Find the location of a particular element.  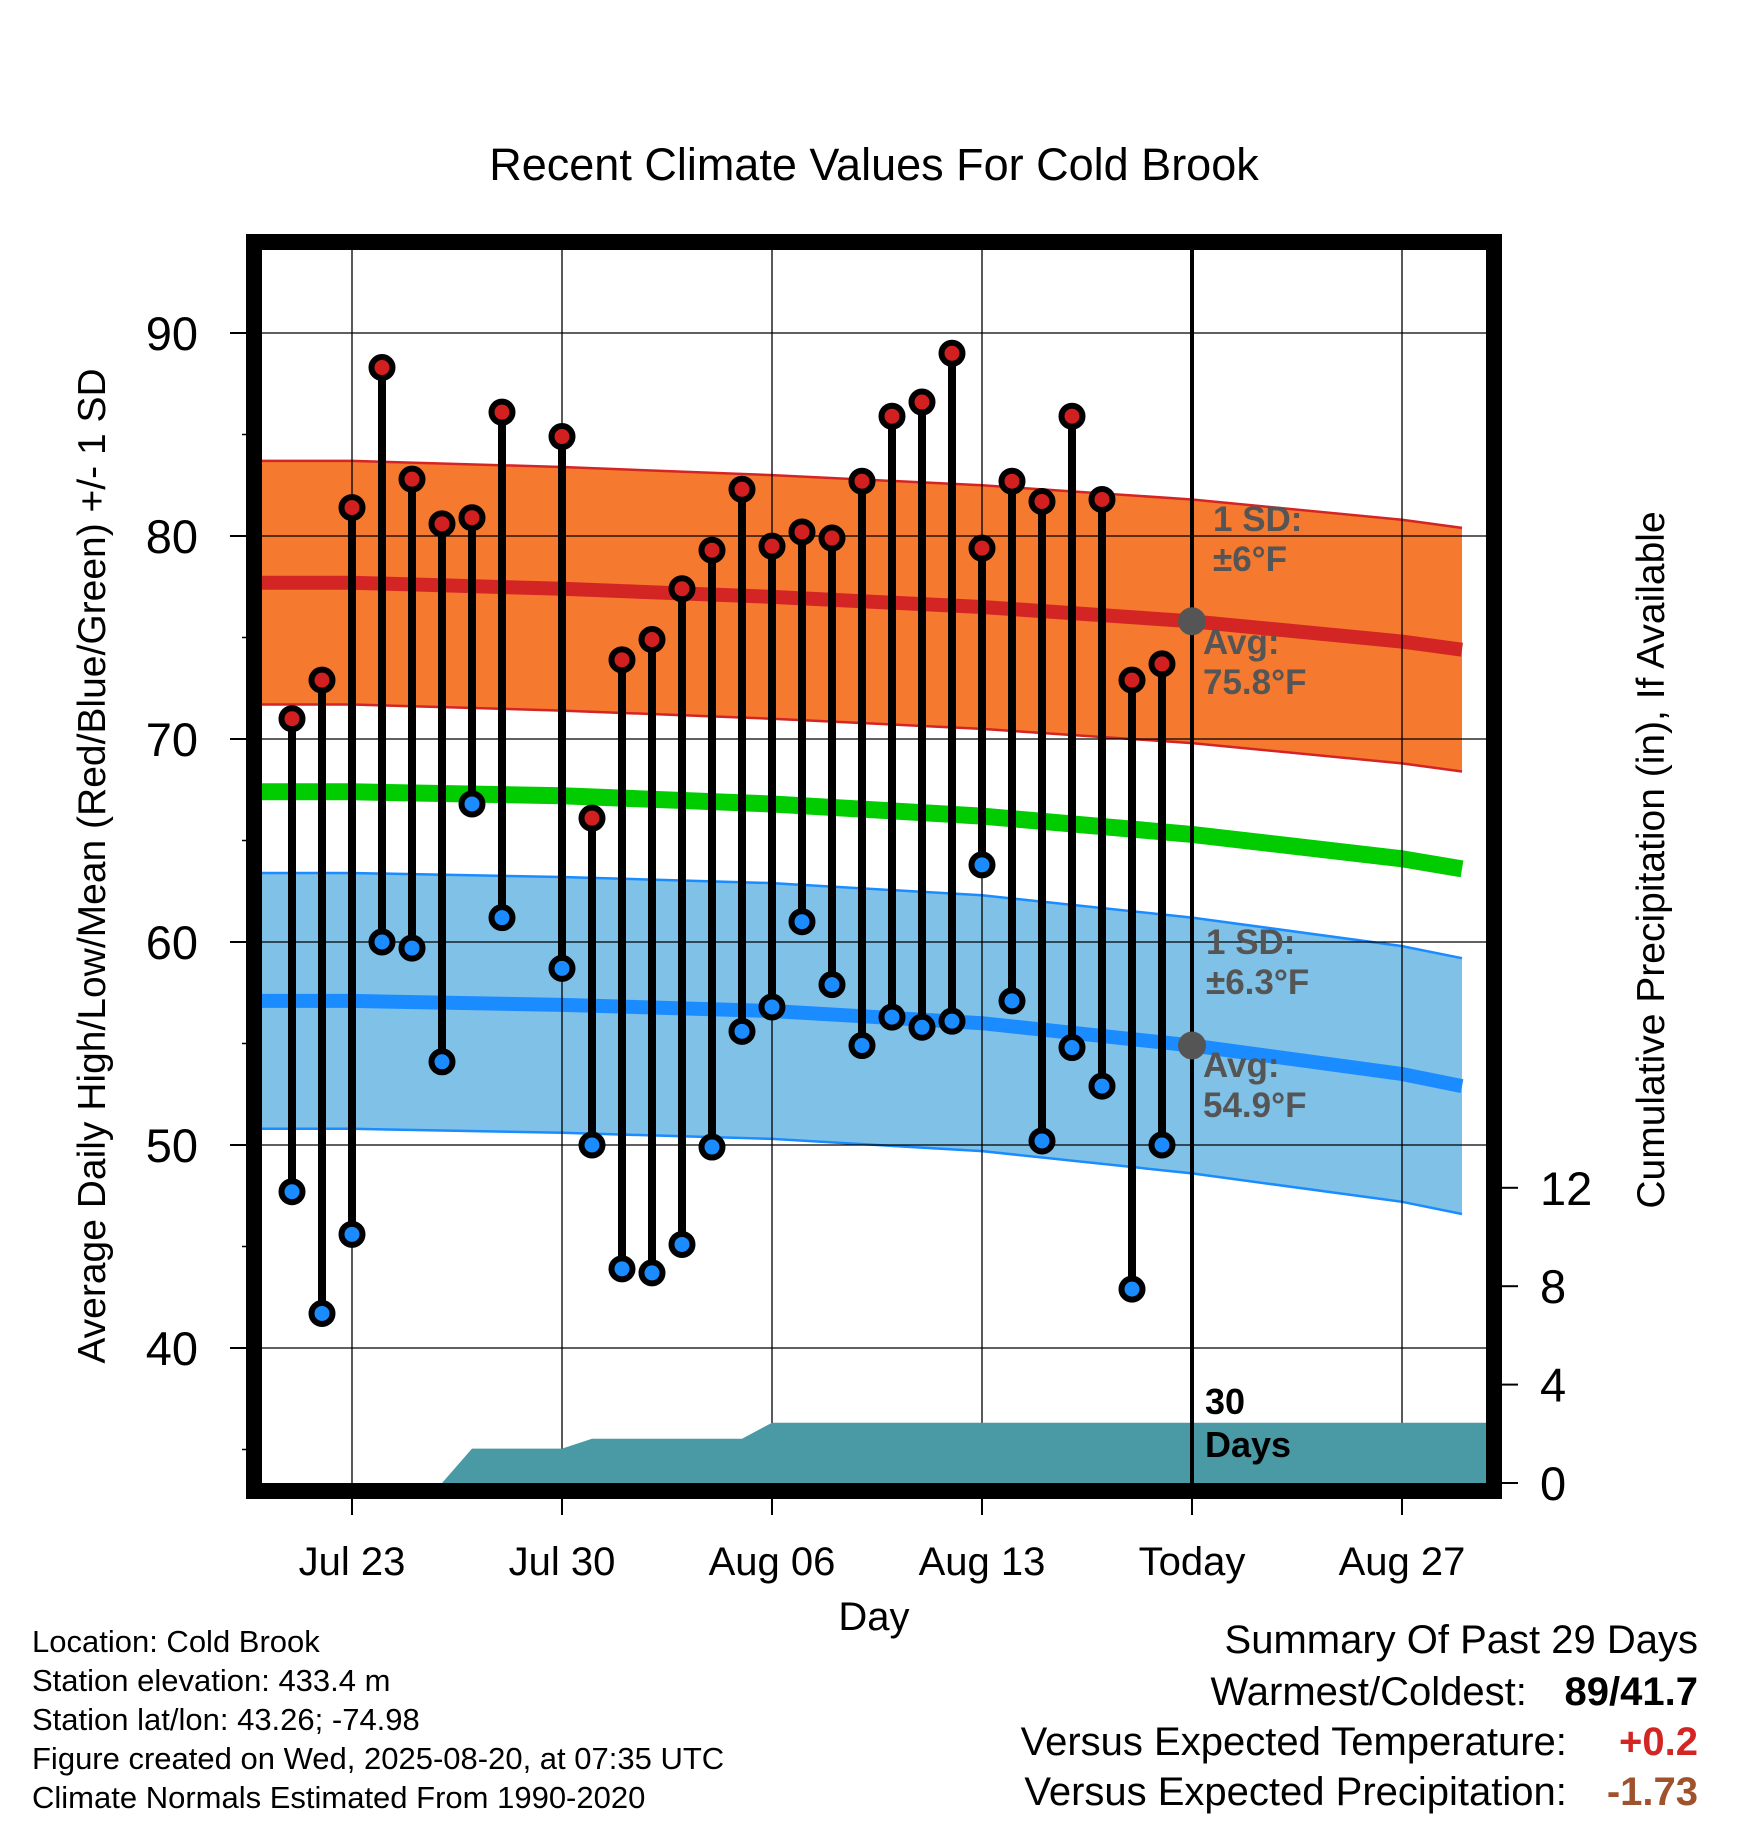

info-location: Location: Cold Brook is located at coordinates (176, 1641).